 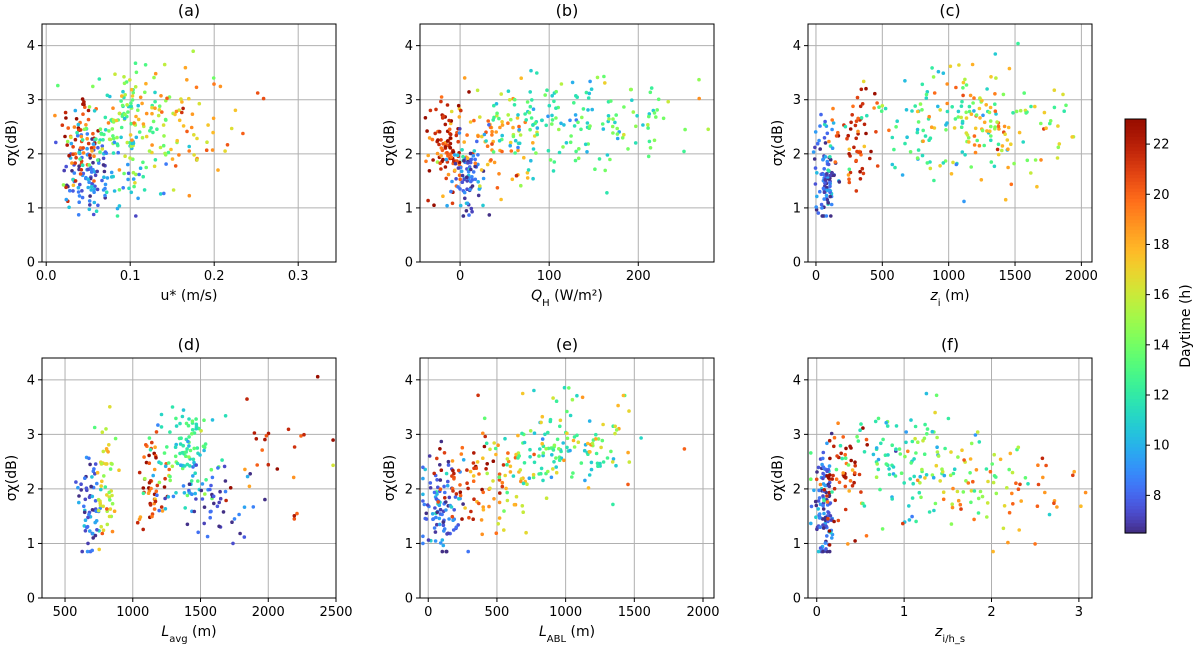 What do you see at coordinates (565, 612) in the screenshot?
I see `x-tick-label: 1000` at bounding box center [565, 612].